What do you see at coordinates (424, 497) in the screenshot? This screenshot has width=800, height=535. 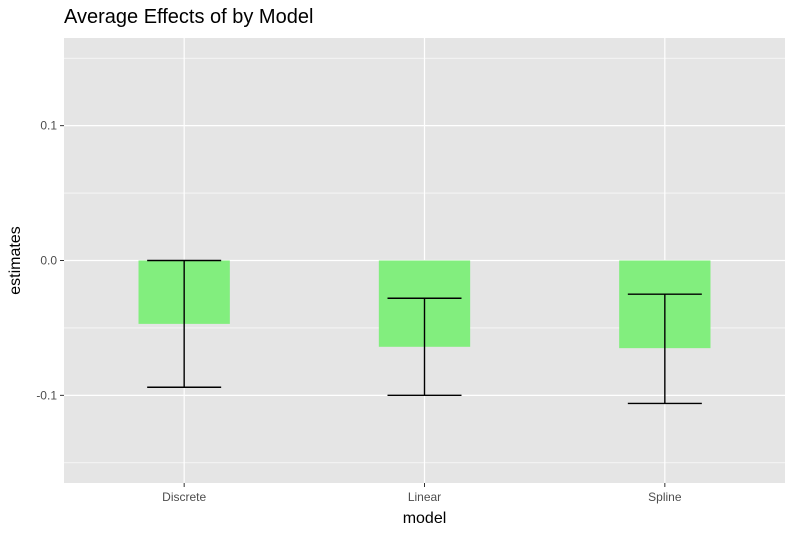 I see `x-tick-label: Linear` at bounding box center [424, 497].